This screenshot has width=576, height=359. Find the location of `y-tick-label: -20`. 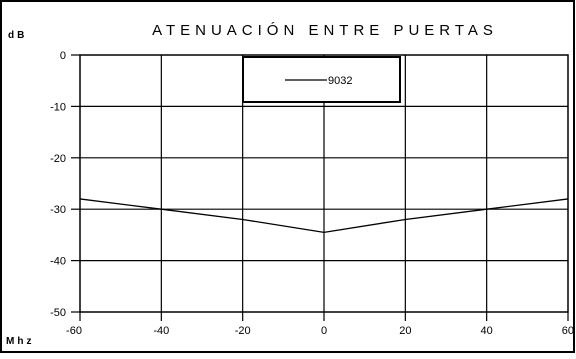

y-tick-label: -20 is located at coordinates (58, 159).